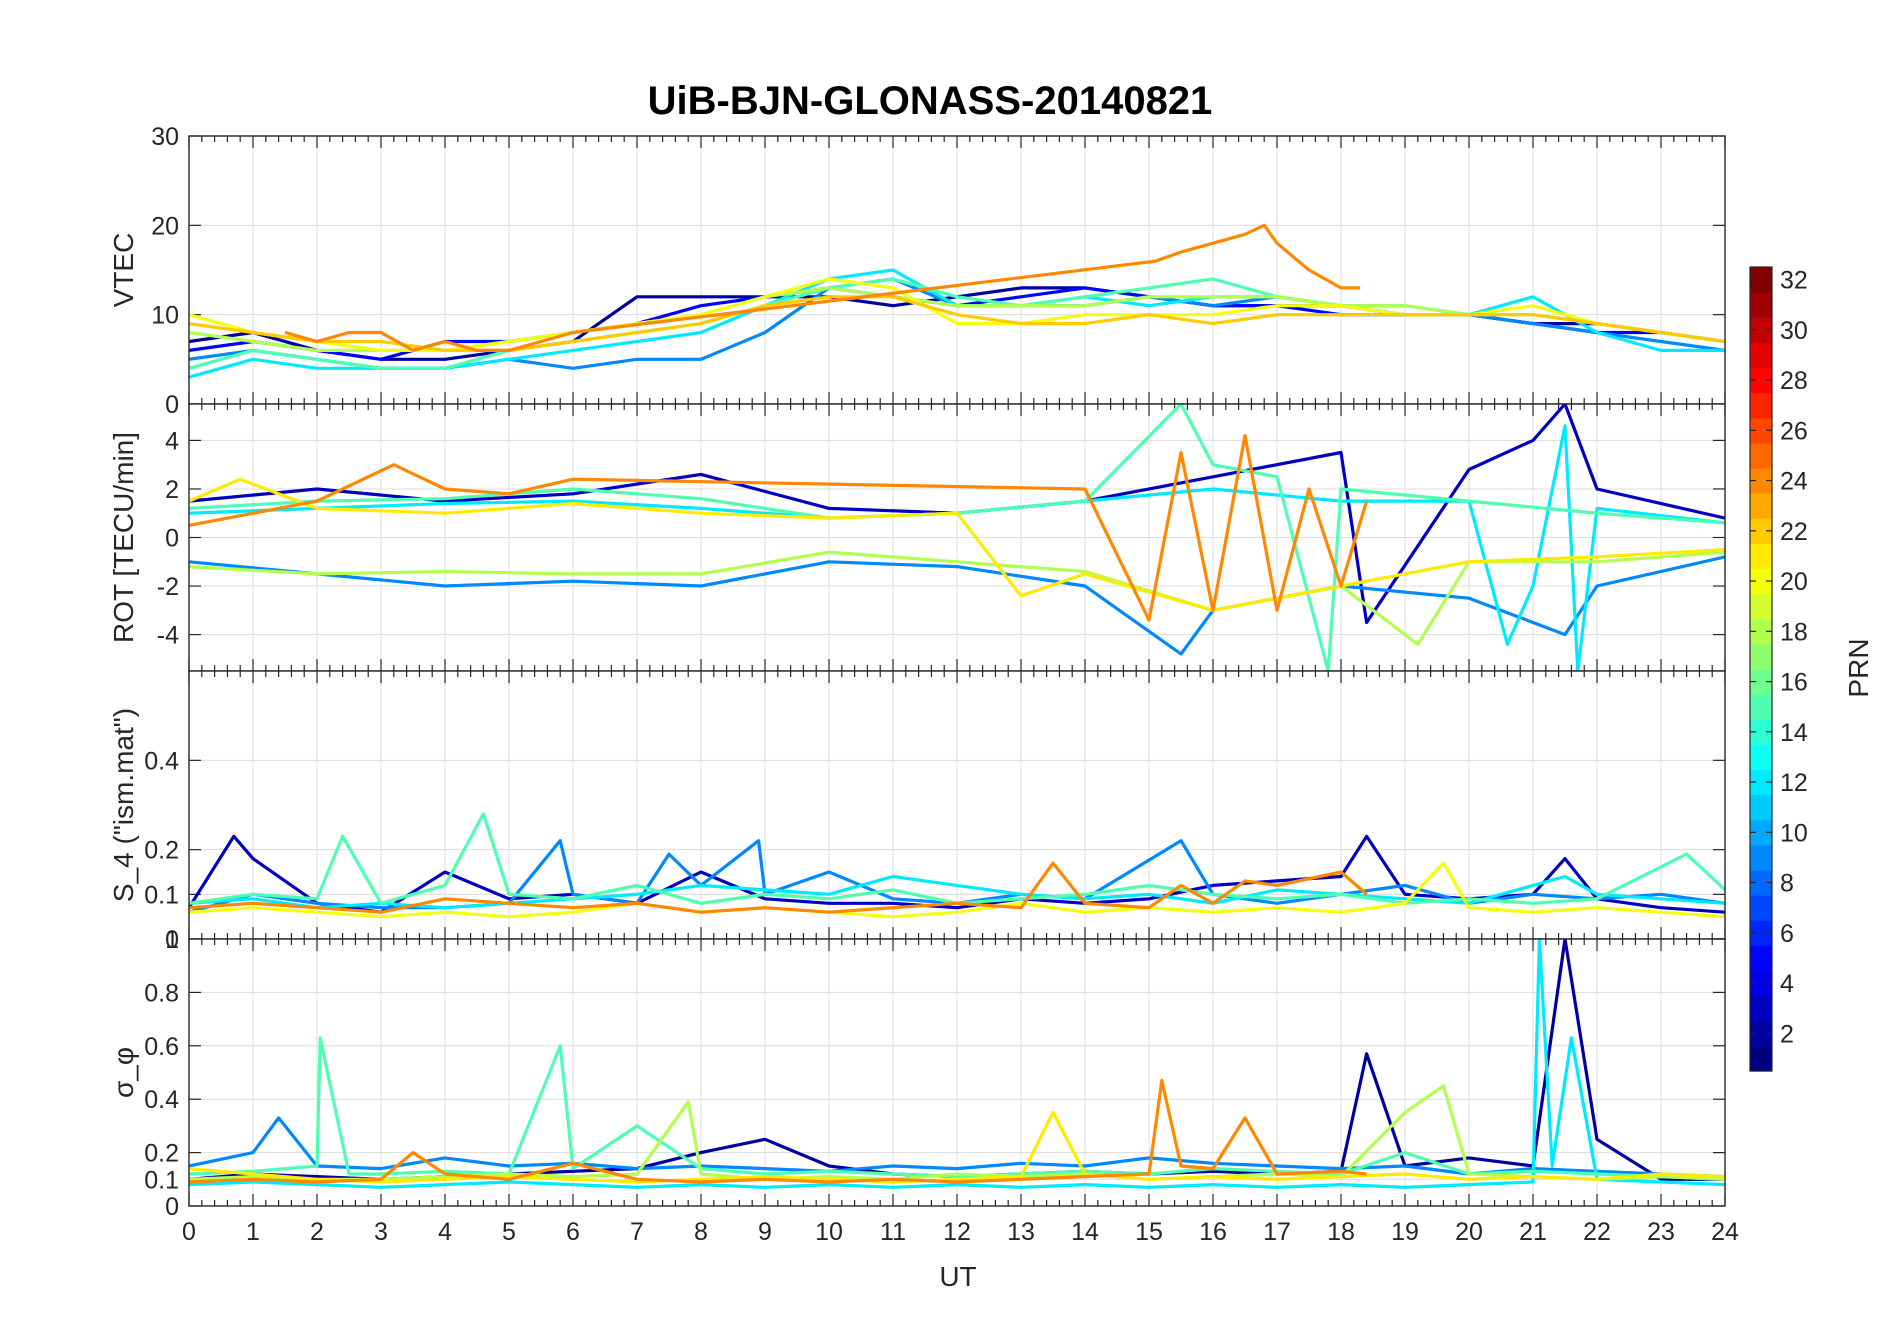  Describe the element at coordinates (1725, 1232) in the screenshot. I see `x-tick-label: 24` at that location.